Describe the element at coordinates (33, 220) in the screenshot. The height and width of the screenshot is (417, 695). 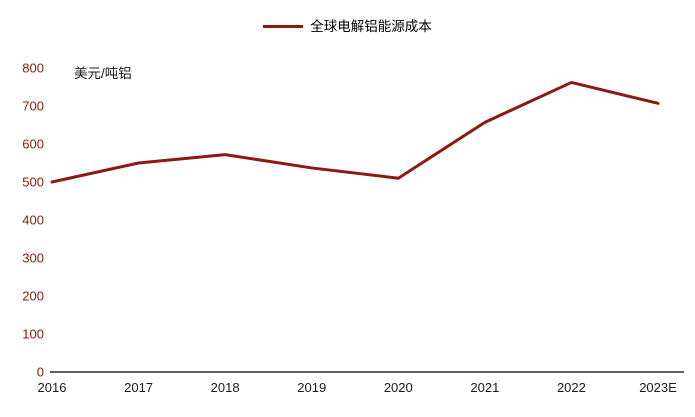
I see `y-tick-label: 400` at that location.